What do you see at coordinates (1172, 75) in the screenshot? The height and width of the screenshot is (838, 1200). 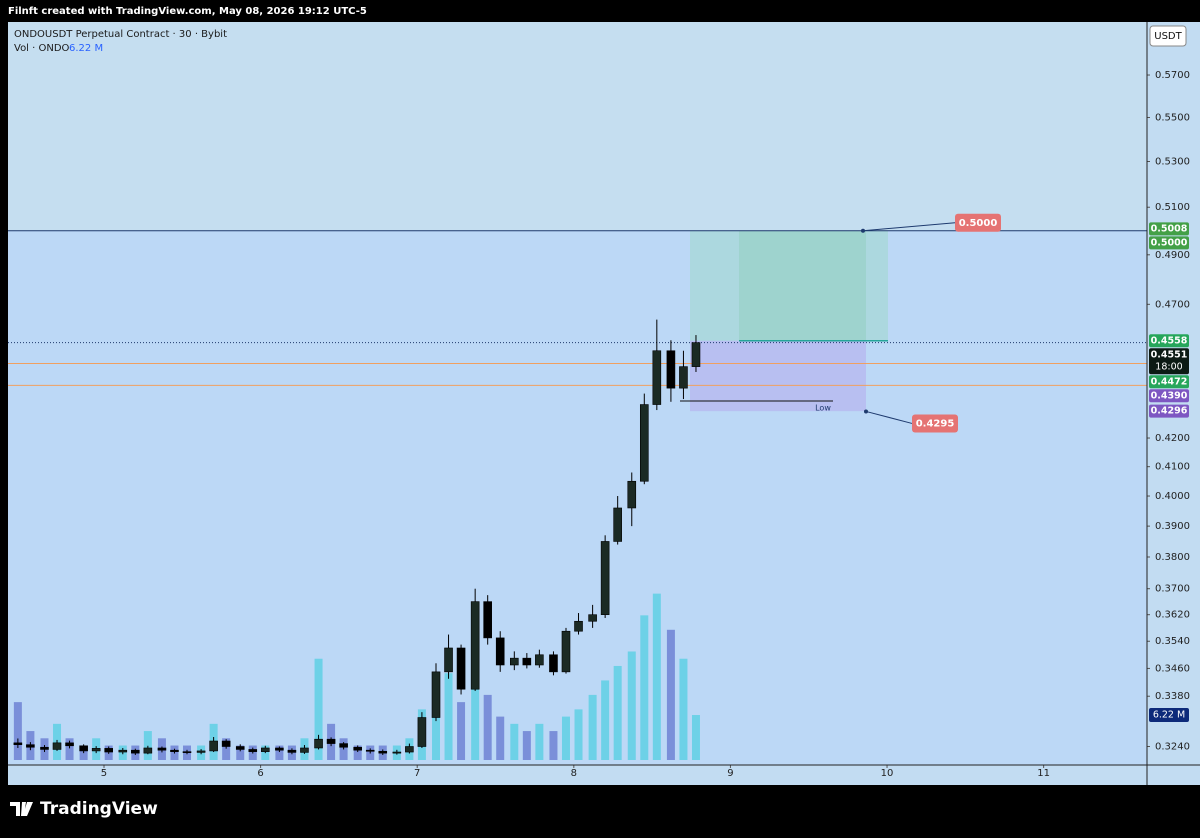 I see `y-tick-label: 0.5700` at bounding box center [1172, 75].